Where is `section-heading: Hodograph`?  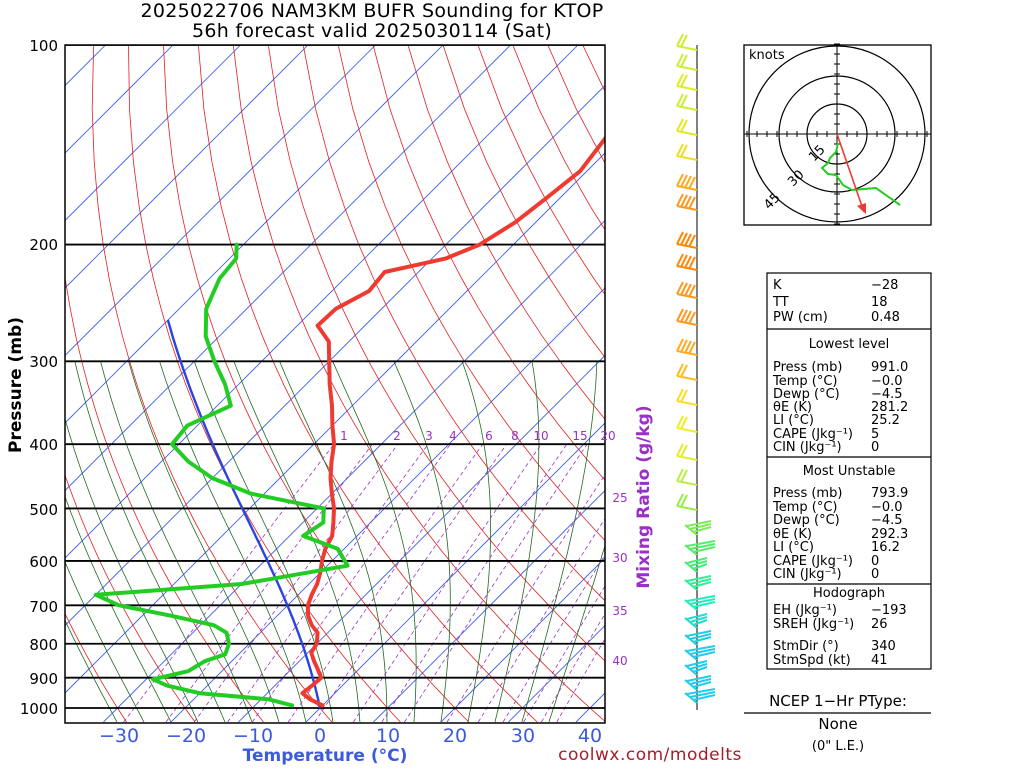 section-heading: Hodograph is located at coordinates (849, 593).